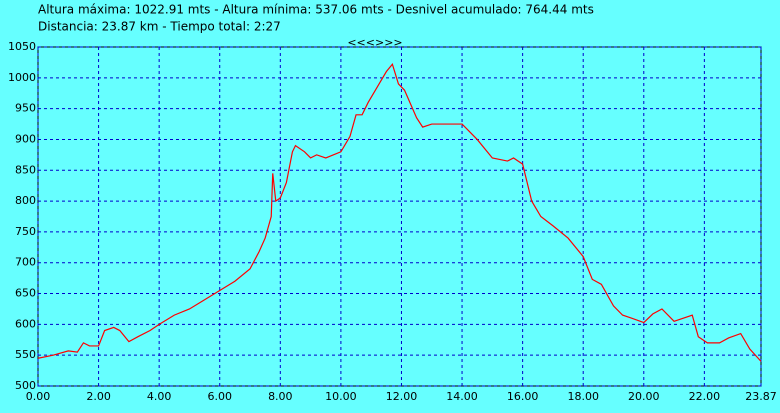 Image resolution: width=780 pixels, height=413 pixels. Describe the element at coordinates (402, 396) in the screenshot. I see `x-tick-label: 12.00` at that location.